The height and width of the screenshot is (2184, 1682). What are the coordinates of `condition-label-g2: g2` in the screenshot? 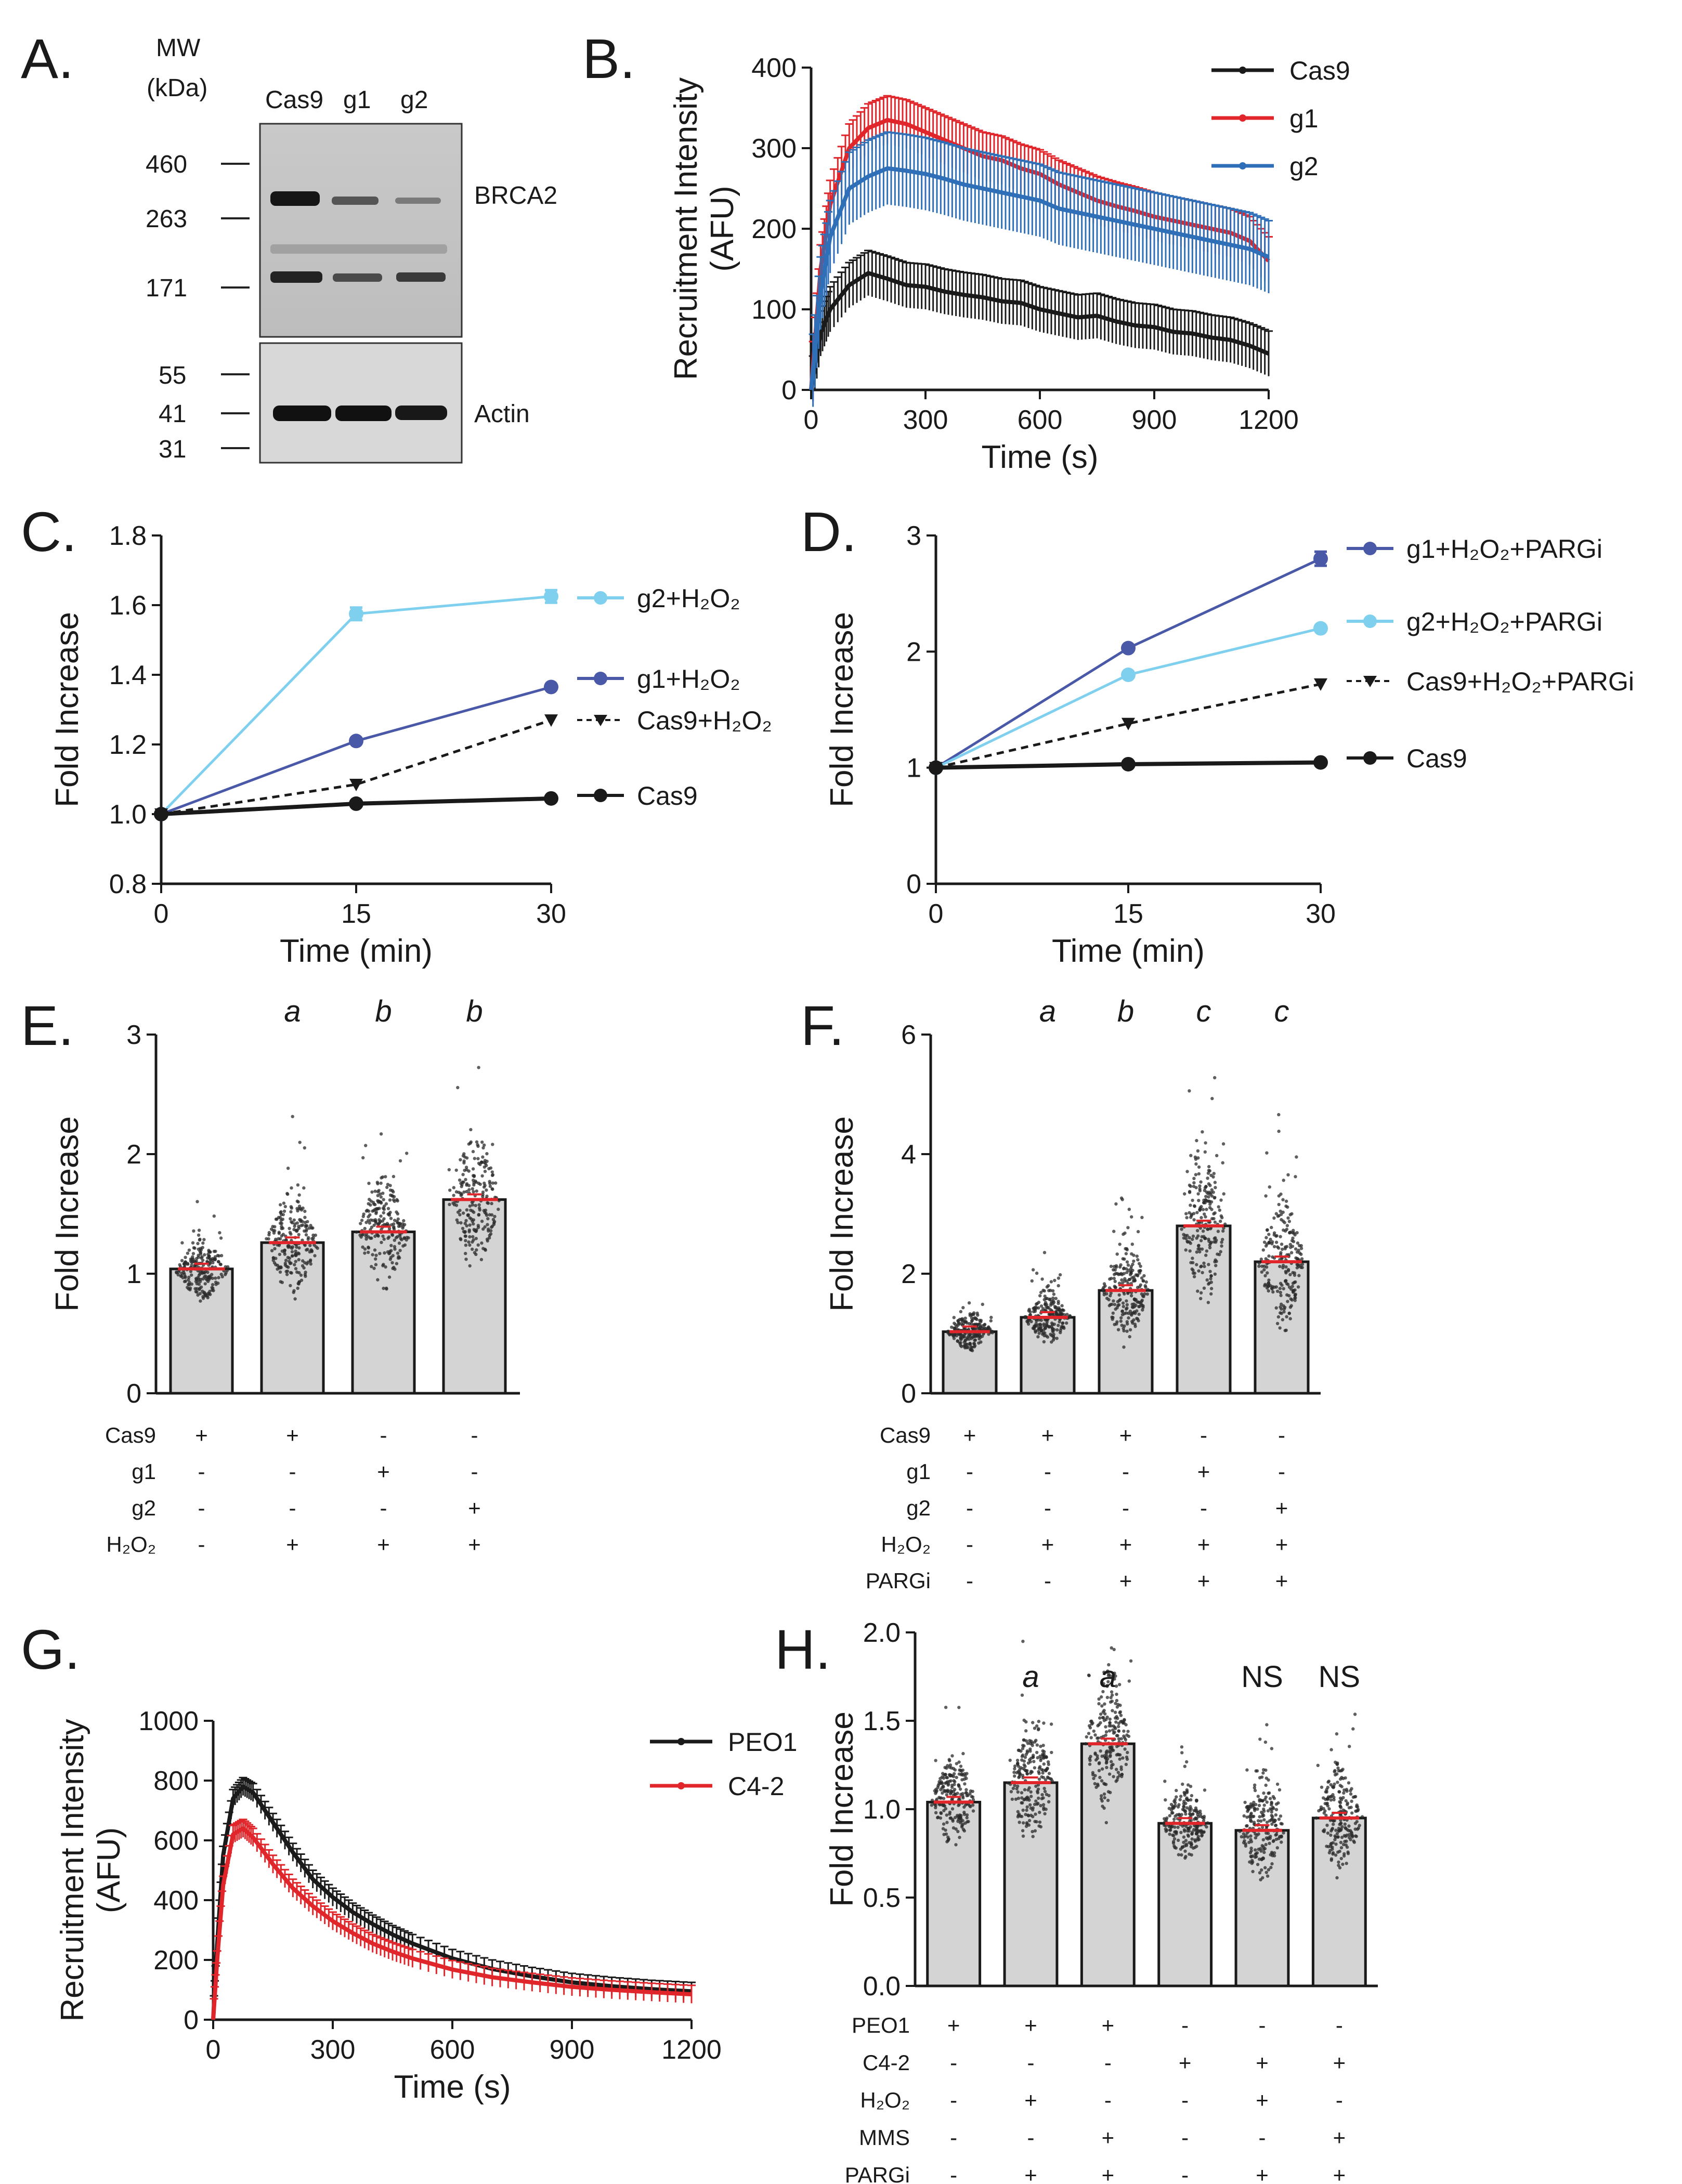 It's located at (919, 1508).